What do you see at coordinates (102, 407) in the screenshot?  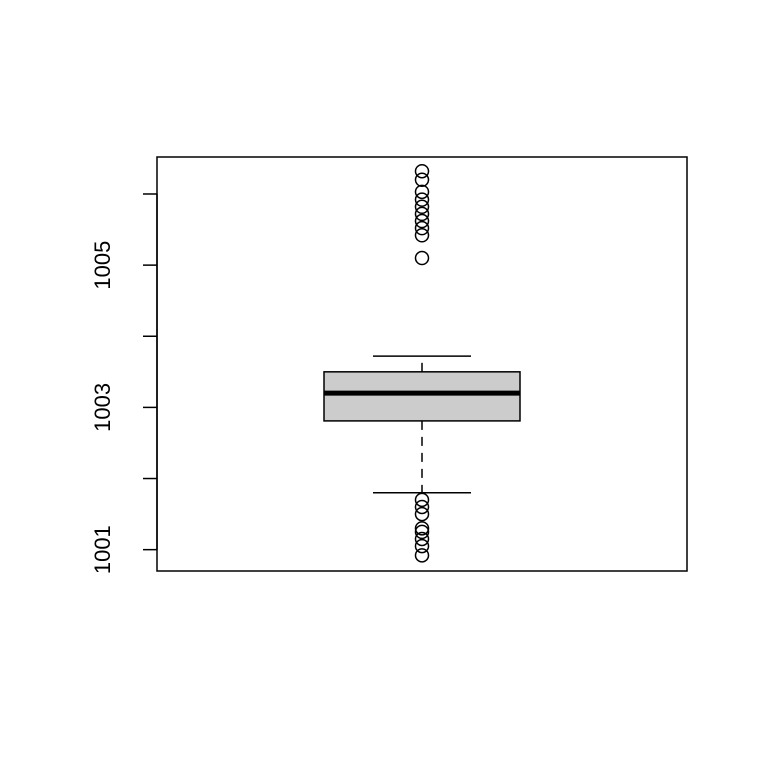 I see `y-tick-label: 1003` at bounding box center [102, 407].